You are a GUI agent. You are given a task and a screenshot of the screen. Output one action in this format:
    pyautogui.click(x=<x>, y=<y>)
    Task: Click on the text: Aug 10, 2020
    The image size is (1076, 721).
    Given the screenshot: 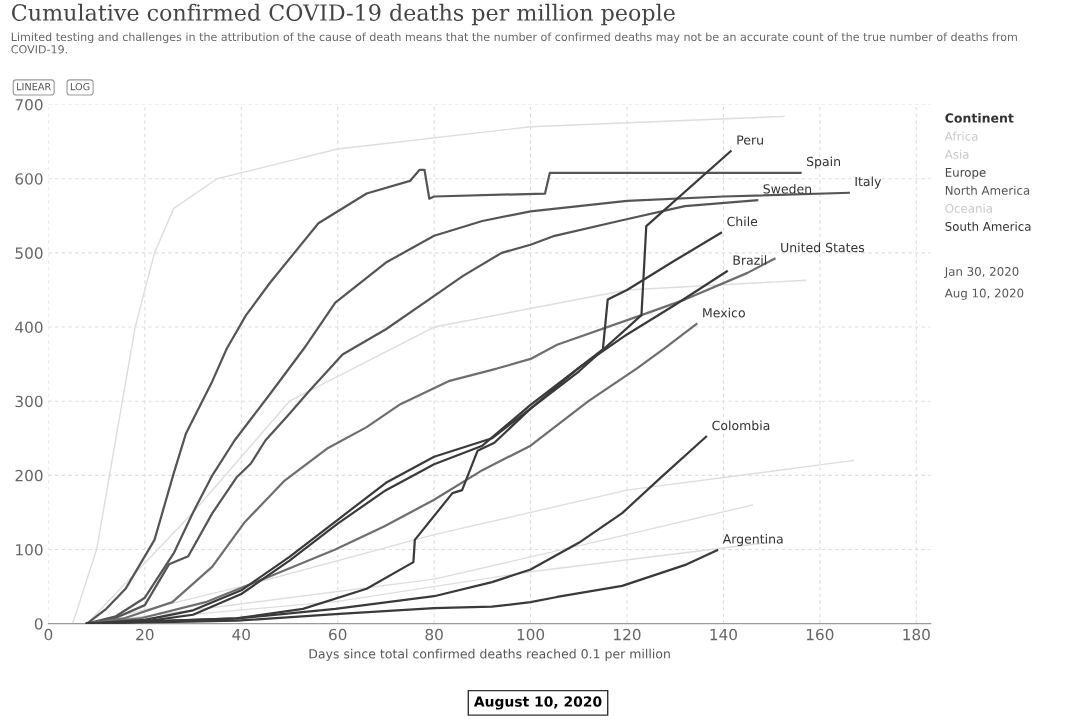 What is the action you would take?
    pyautogui.click(x=984, y=294)
    